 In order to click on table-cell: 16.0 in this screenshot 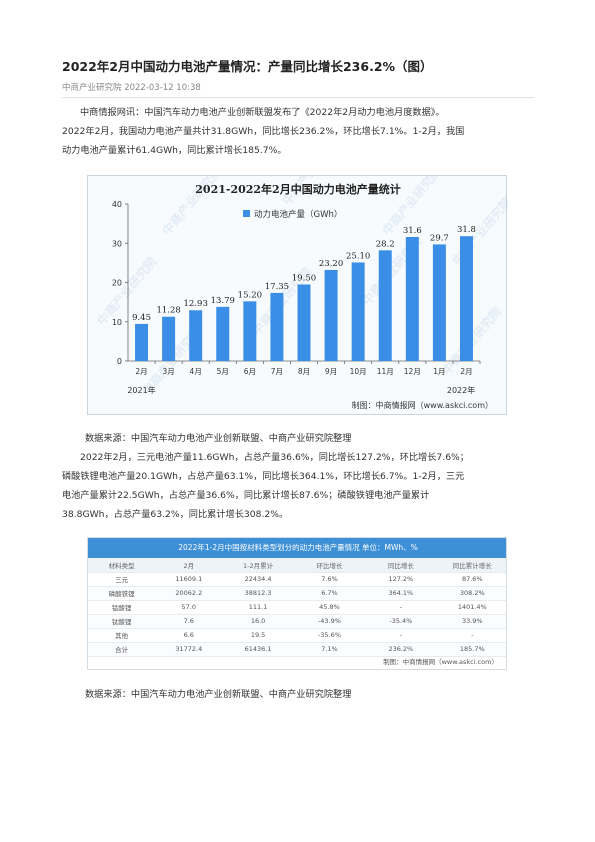, I will do `click(258, 621)`.